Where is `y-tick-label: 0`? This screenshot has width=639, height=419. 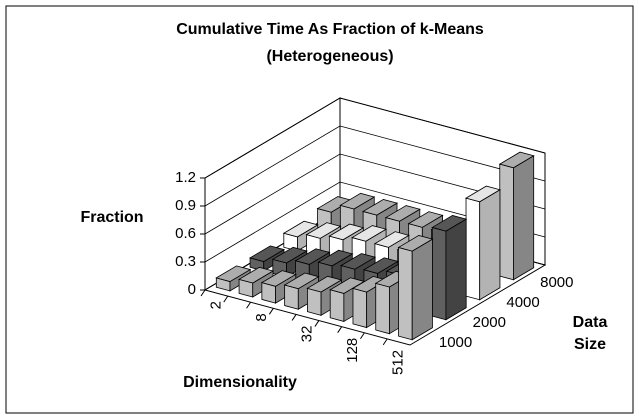 y-tick-label: 0 is located at coordinates (192, 289).